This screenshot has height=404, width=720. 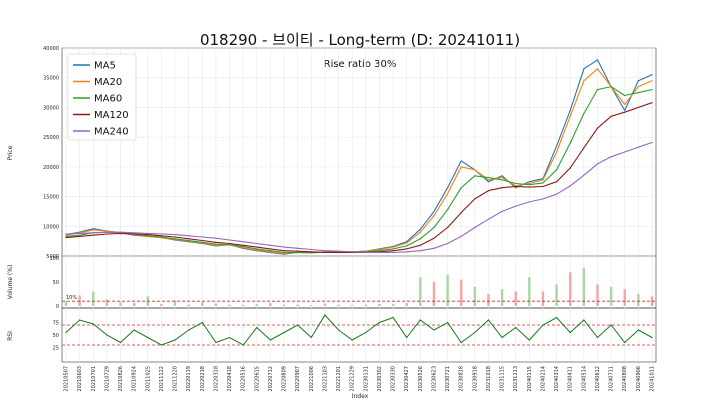 What do you see at coordinates (244, 378) in the screenshot?
I see `x-tick-label: 20220516` at bounding box center [244, 378].